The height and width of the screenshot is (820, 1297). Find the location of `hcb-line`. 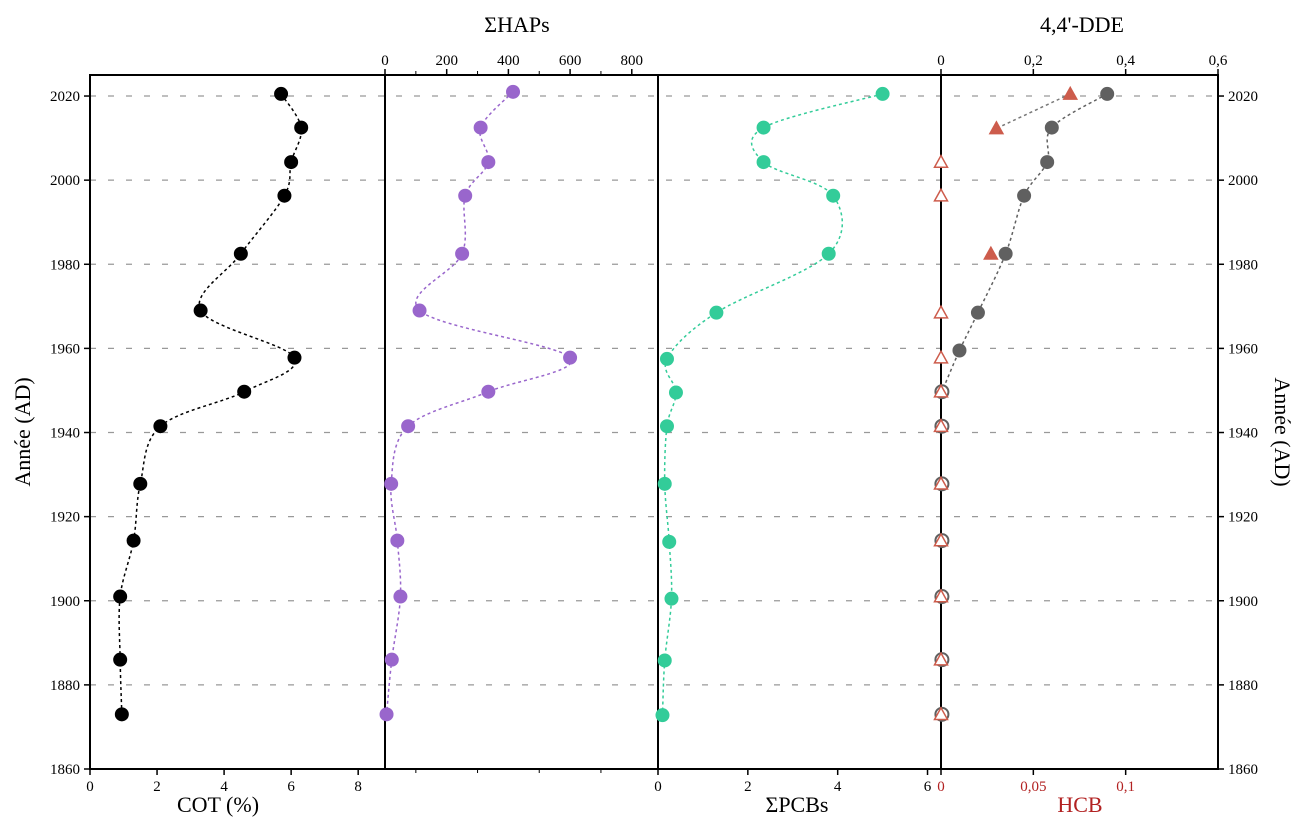

hcb-line is located at coordinates (1033, 111).